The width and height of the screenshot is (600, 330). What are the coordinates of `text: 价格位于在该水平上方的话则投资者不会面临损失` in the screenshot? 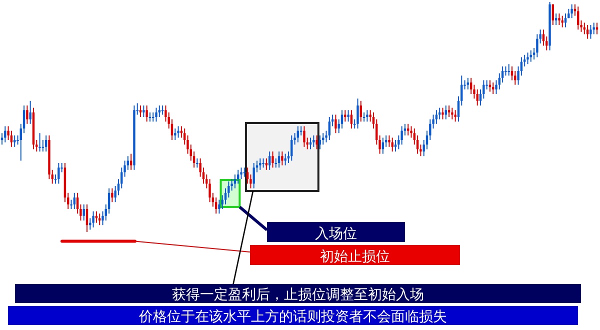 It's located at (292, 317).